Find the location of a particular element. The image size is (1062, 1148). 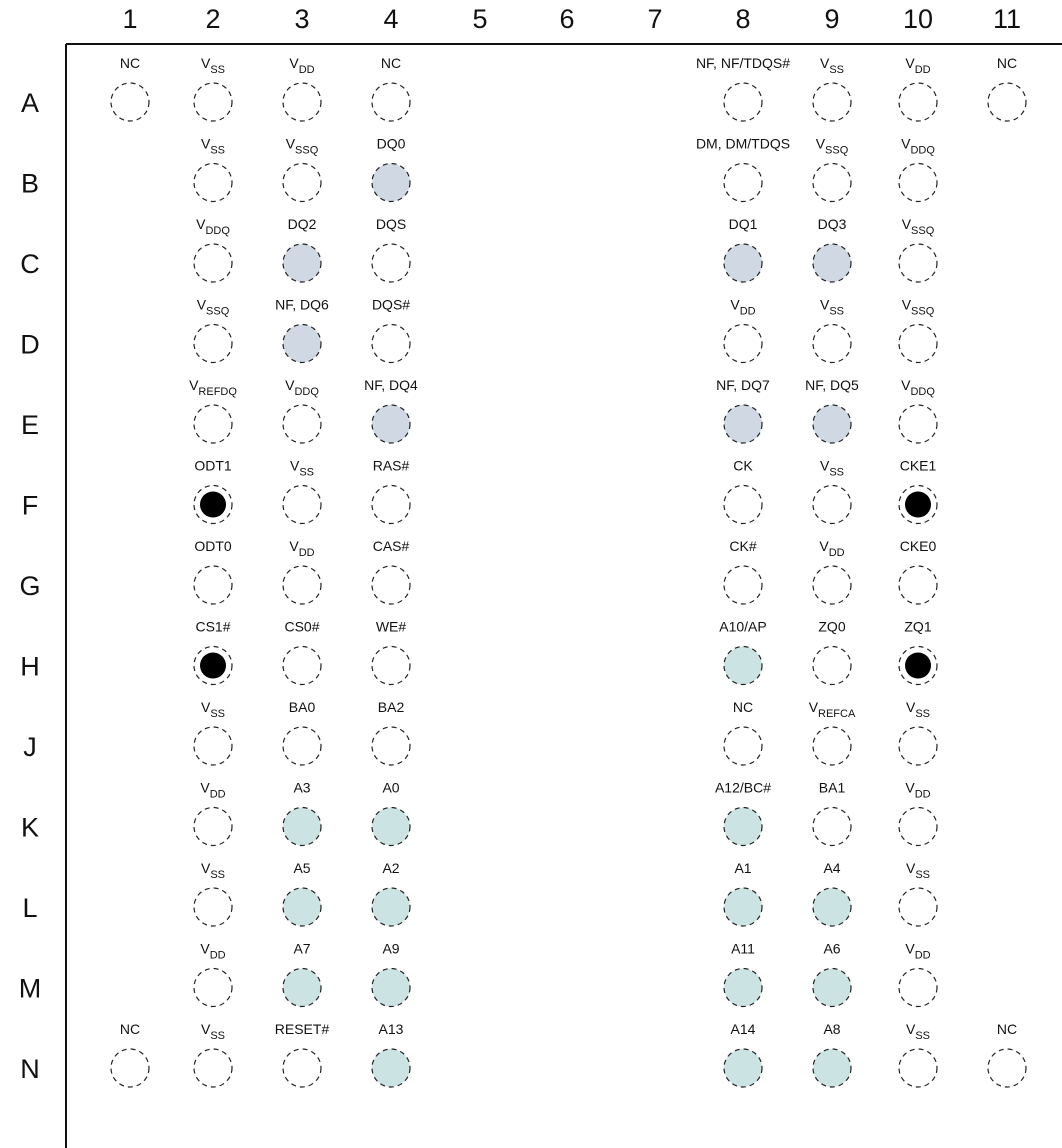

pin-K4: A0 is located at coordinates (391, 813).